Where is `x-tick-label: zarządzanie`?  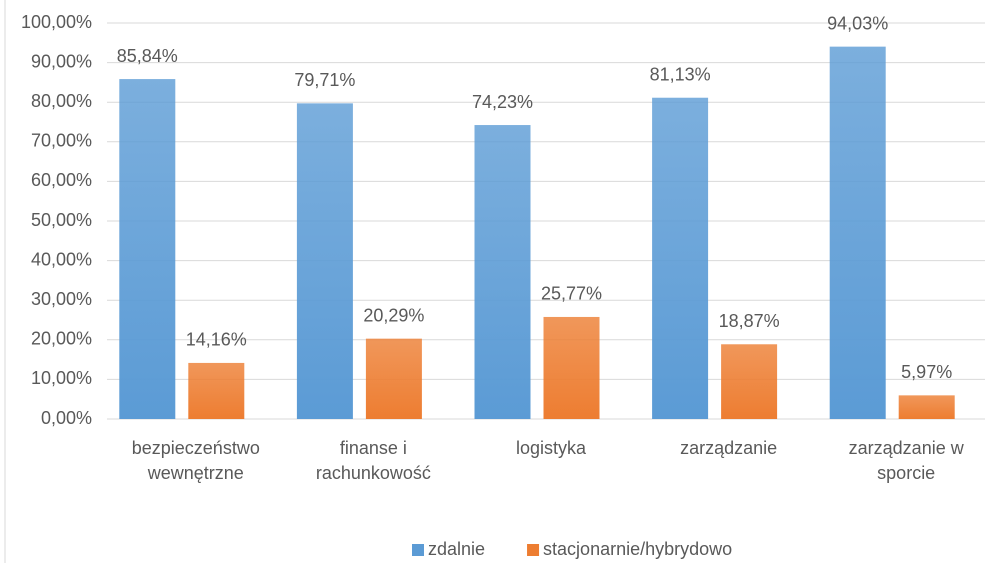 x-tick-label: zarządzanie is located at coordinates (729, 448).